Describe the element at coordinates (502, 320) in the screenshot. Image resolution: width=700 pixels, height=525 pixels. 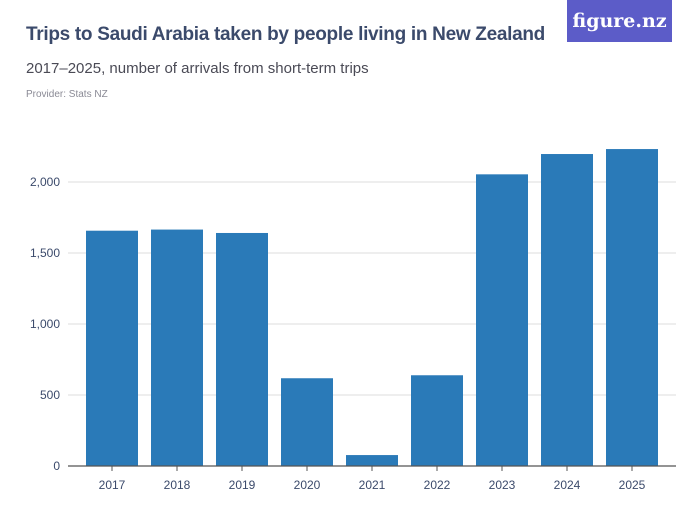
I see `bar-2023` at that location.